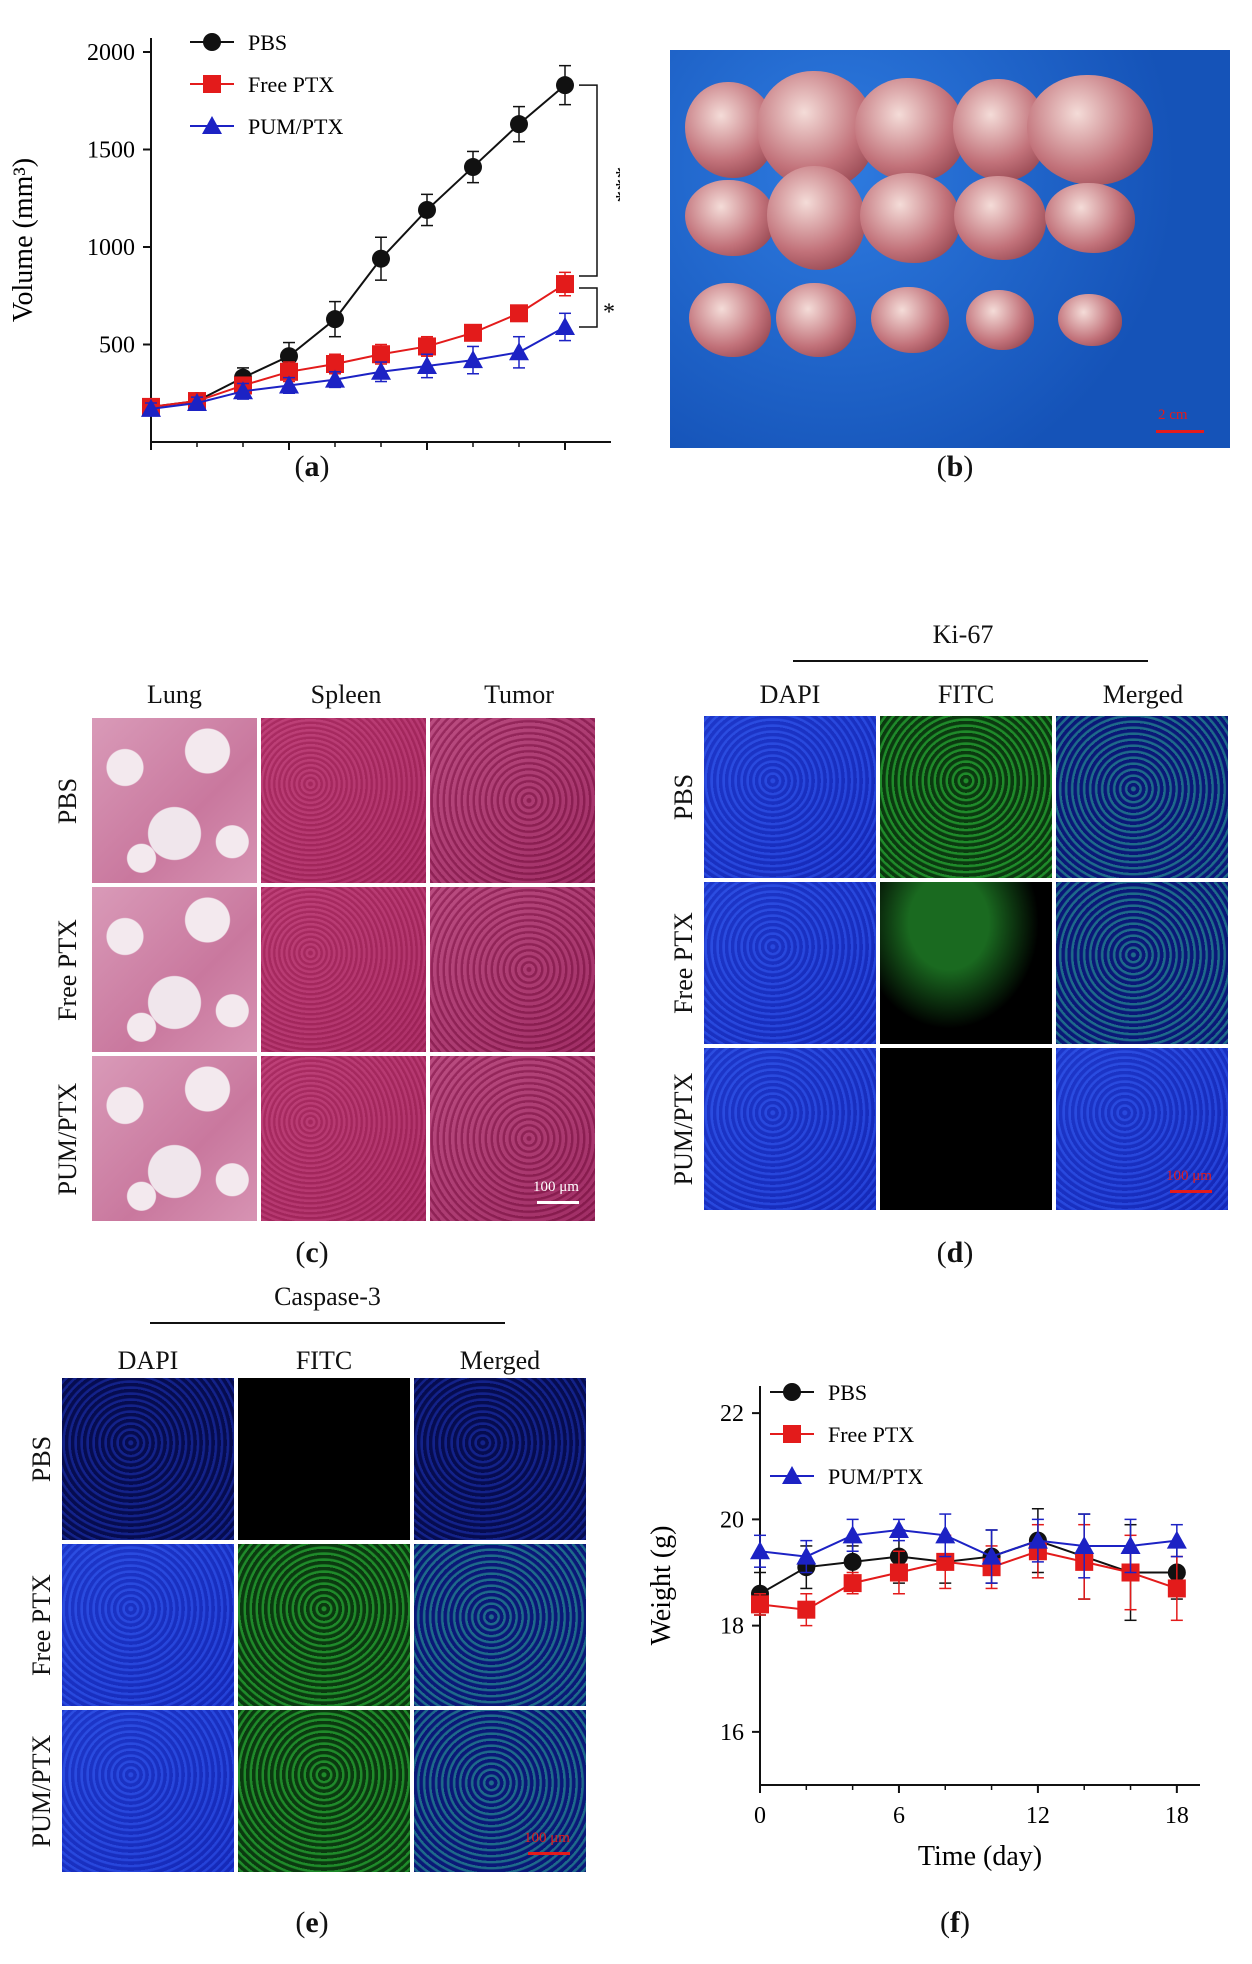 This screenshot has height=1964, width=1252. I want to click on caspase3-col-fitc: FITC, so click(324, 1360).